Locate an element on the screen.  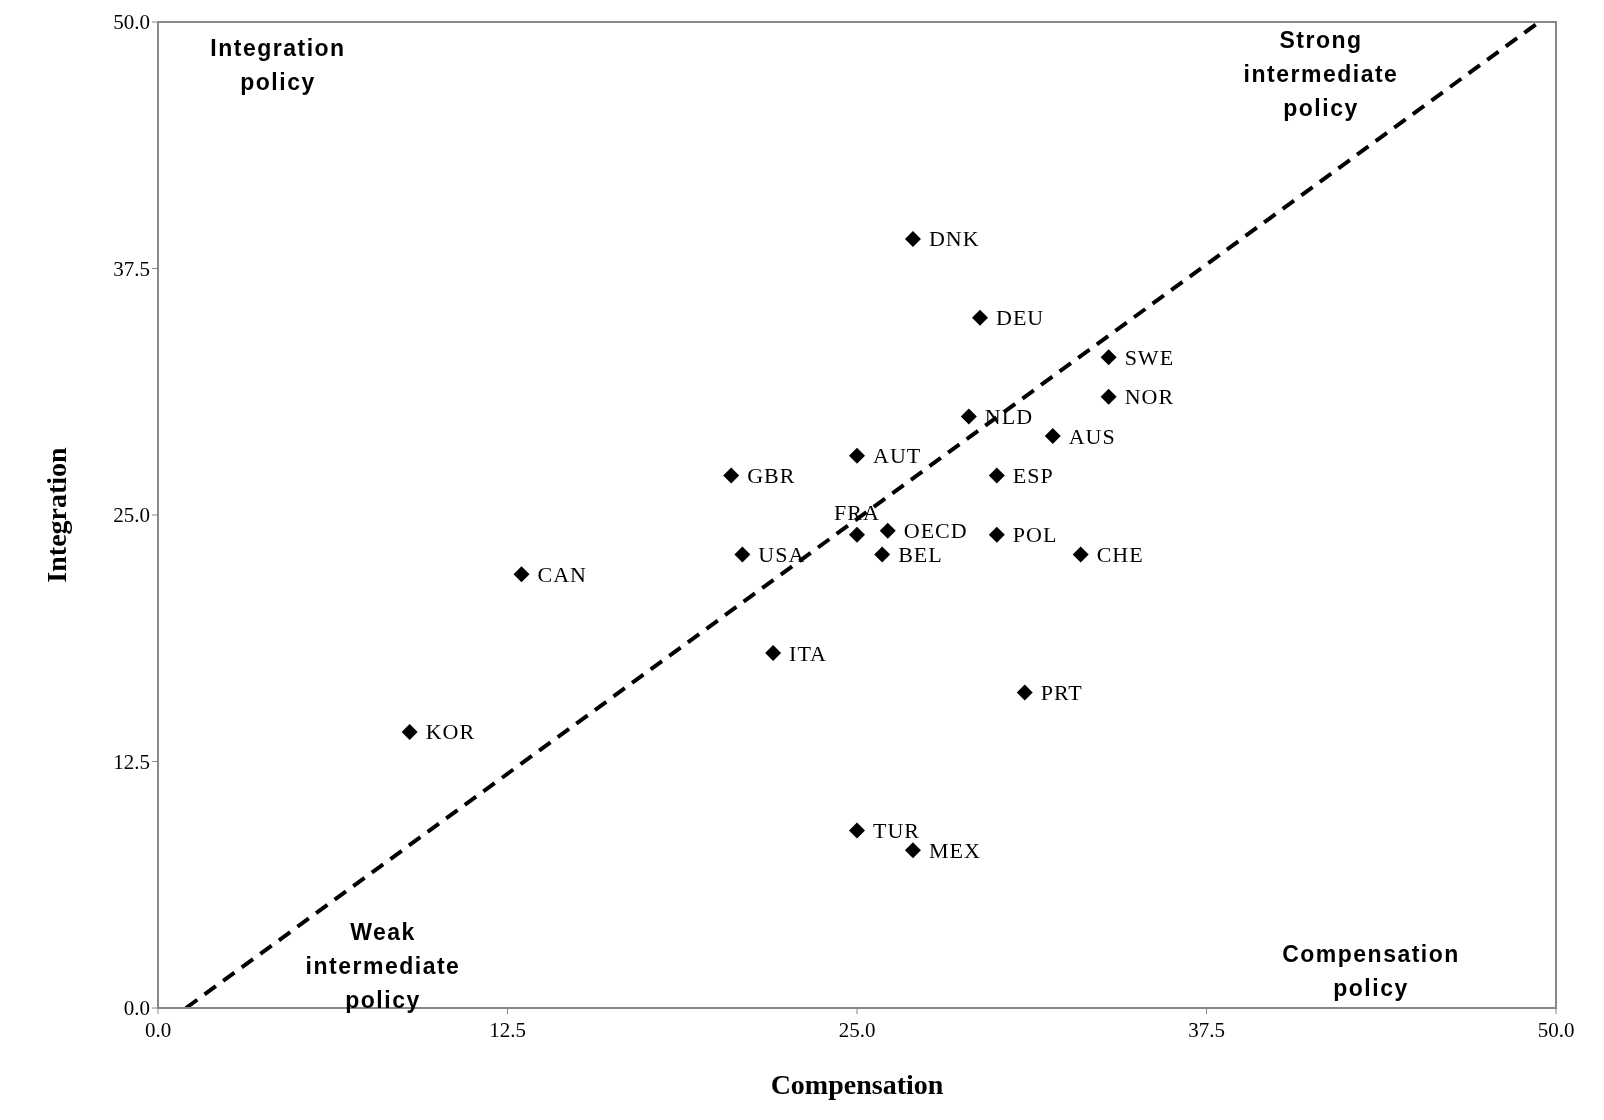
x-tick-label: 50.0 is located at coordinates (1556, 1029).